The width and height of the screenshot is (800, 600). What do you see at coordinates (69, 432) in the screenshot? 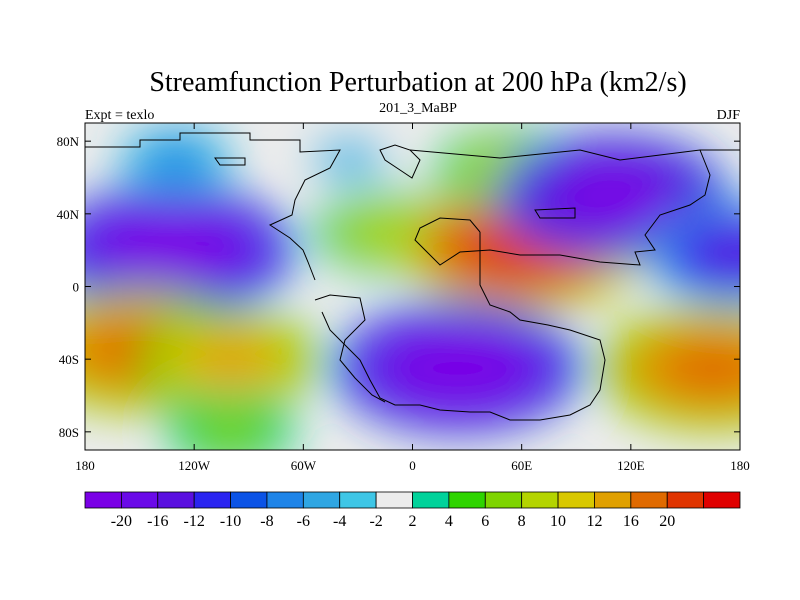
I see `y-tick-label: 80S` at bounding box center [69, 432].